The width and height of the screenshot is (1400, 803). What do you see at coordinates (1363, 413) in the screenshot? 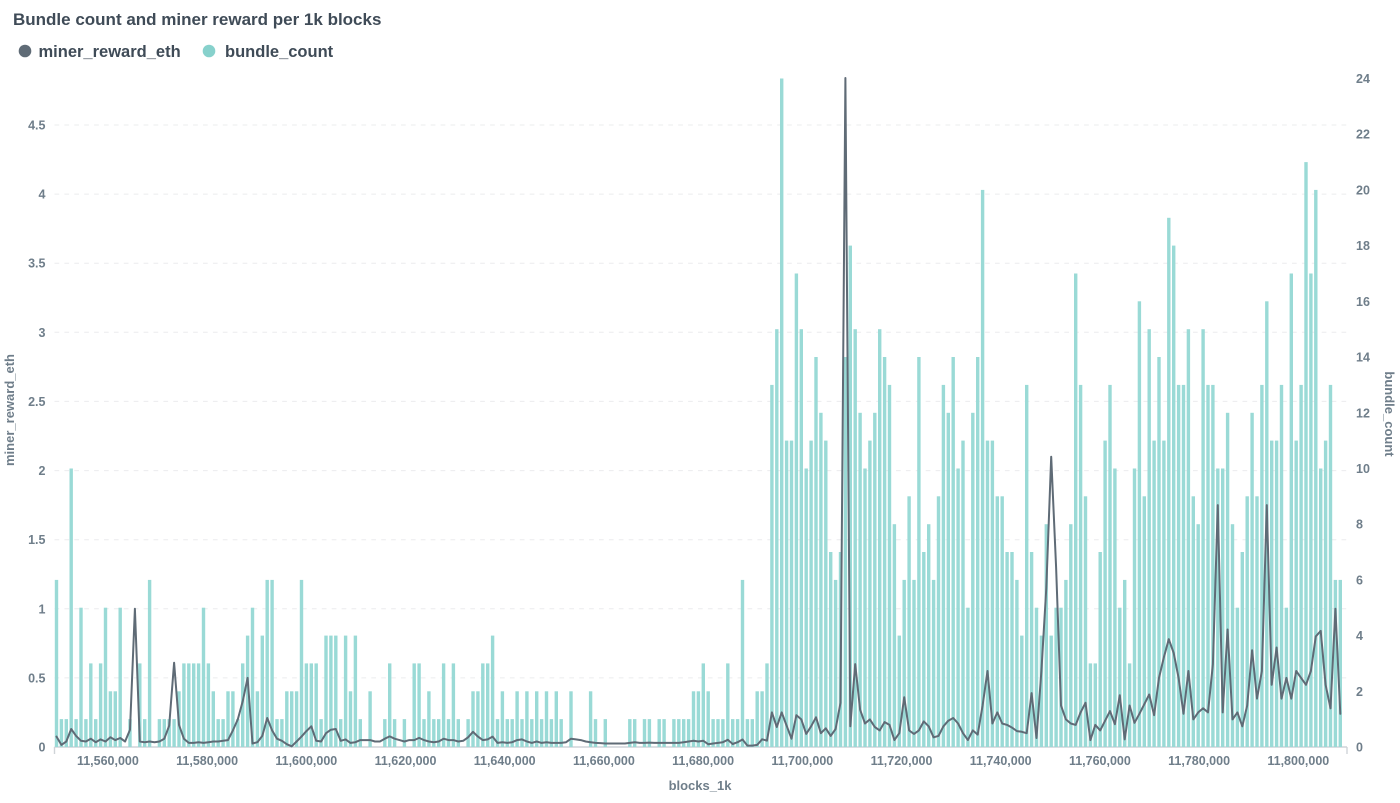
I see `svg-text: 12` at bounding box center [1363, 413].